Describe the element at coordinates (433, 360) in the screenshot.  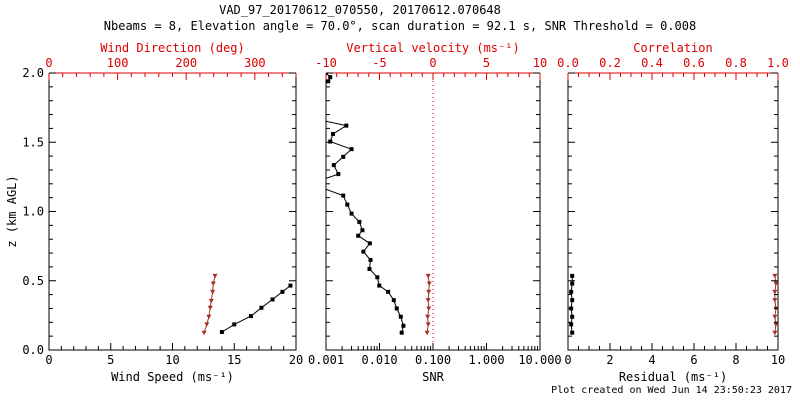
I see `bottom-tick-label: 0.100` at that location.